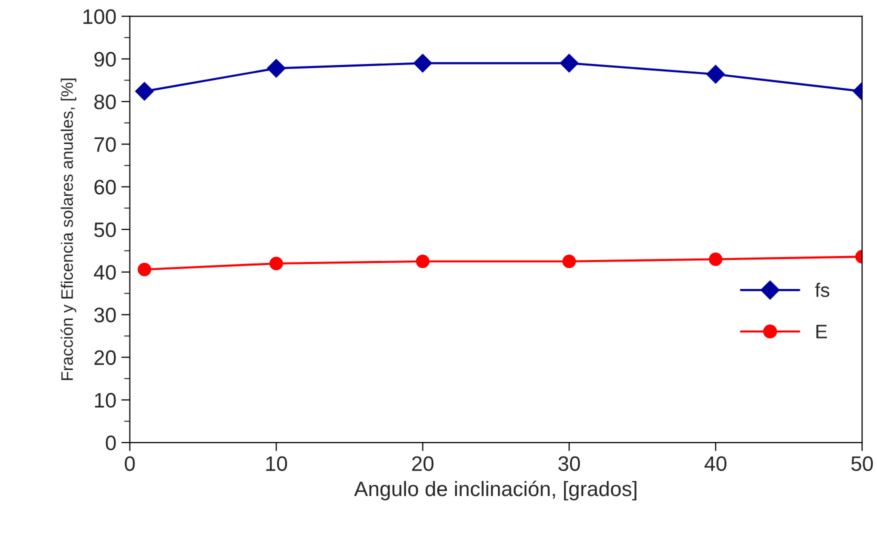 The width and height of the screenshot is (877, 543). I want to click on y-tick-label: 80, so click(105, 102).